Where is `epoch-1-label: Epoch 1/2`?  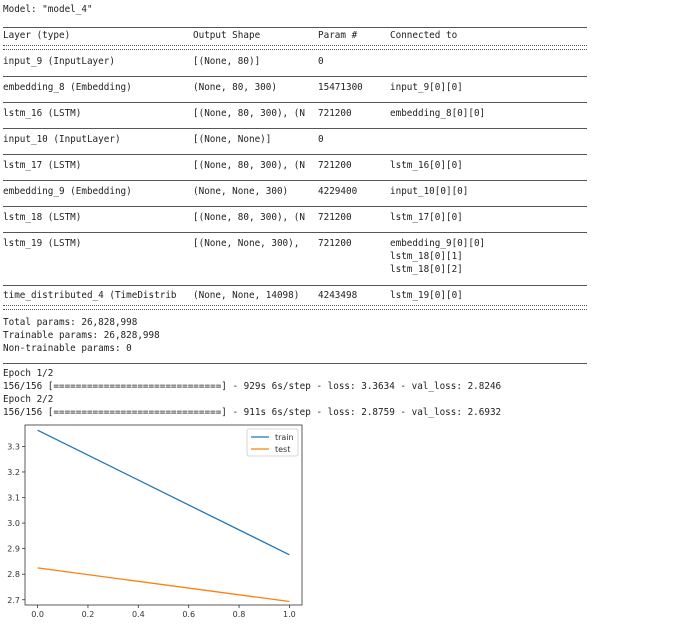
epoch-1-label: Epoch 1/2 is located at coordinates (28, 373).